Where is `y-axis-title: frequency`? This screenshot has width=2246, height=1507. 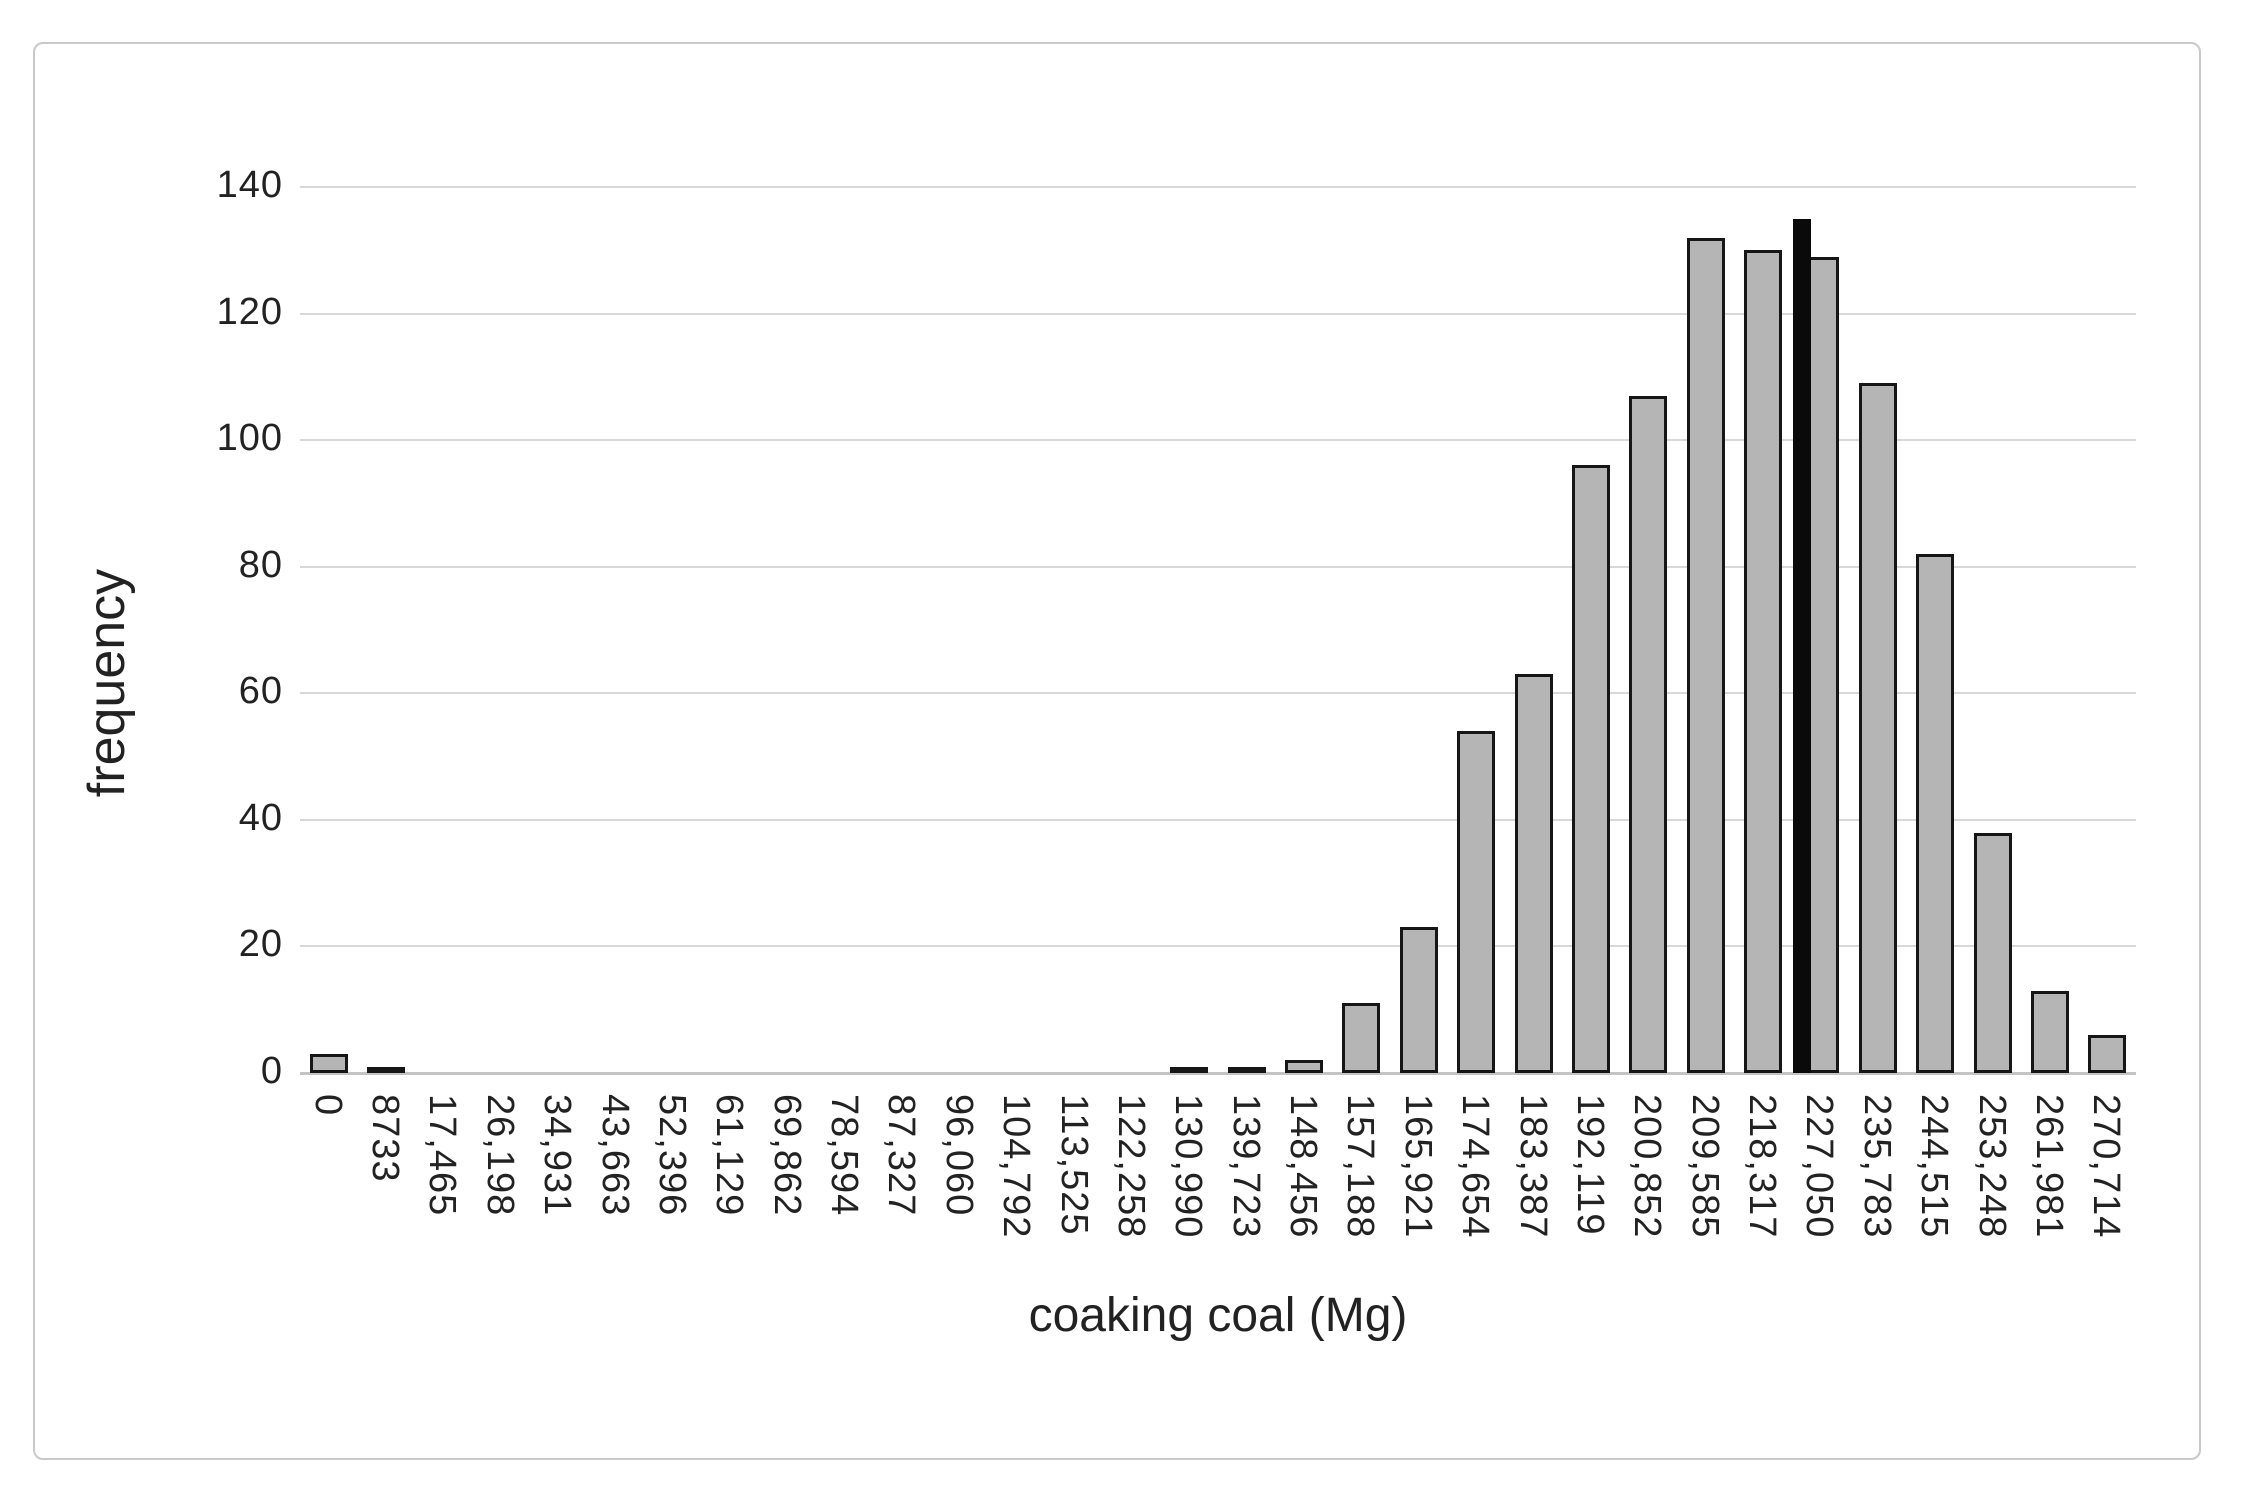 y-axis-title: frequency is located at coordinates (107, 683).